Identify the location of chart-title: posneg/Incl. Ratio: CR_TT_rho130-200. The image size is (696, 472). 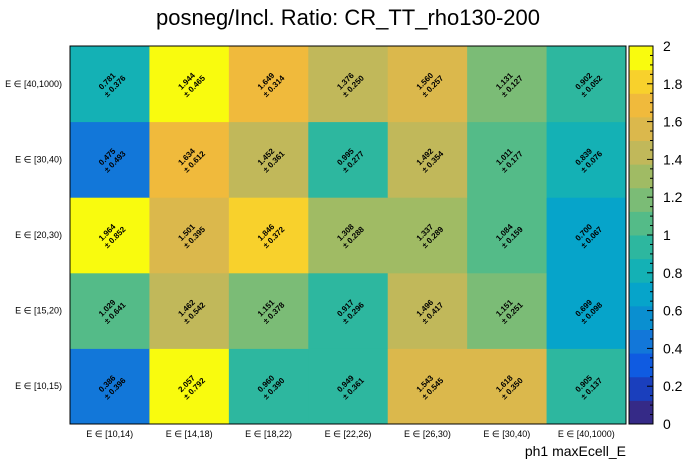
(348, 17).